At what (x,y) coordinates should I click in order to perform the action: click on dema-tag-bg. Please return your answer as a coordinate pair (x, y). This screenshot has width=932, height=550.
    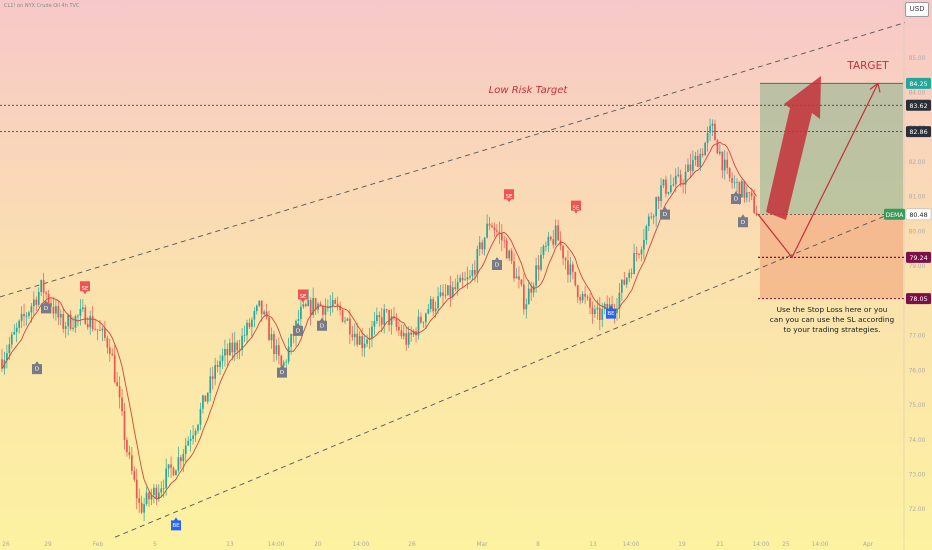
    Looking at the image, I should click on (894, 214).